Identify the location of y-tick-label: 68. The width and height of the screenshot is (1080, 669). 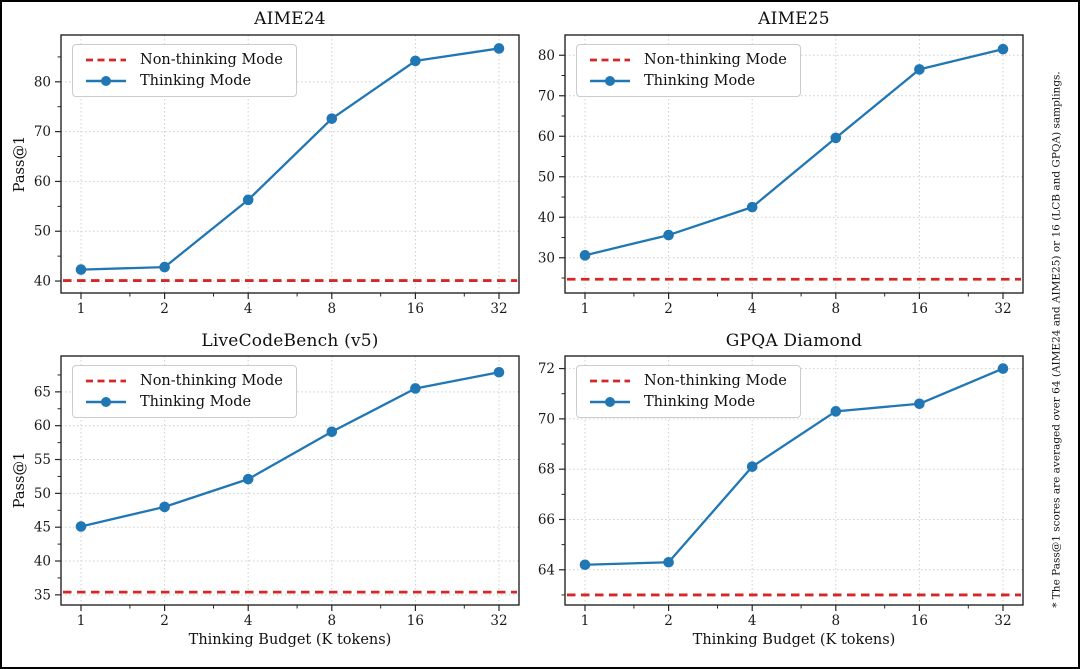
(546, 470).